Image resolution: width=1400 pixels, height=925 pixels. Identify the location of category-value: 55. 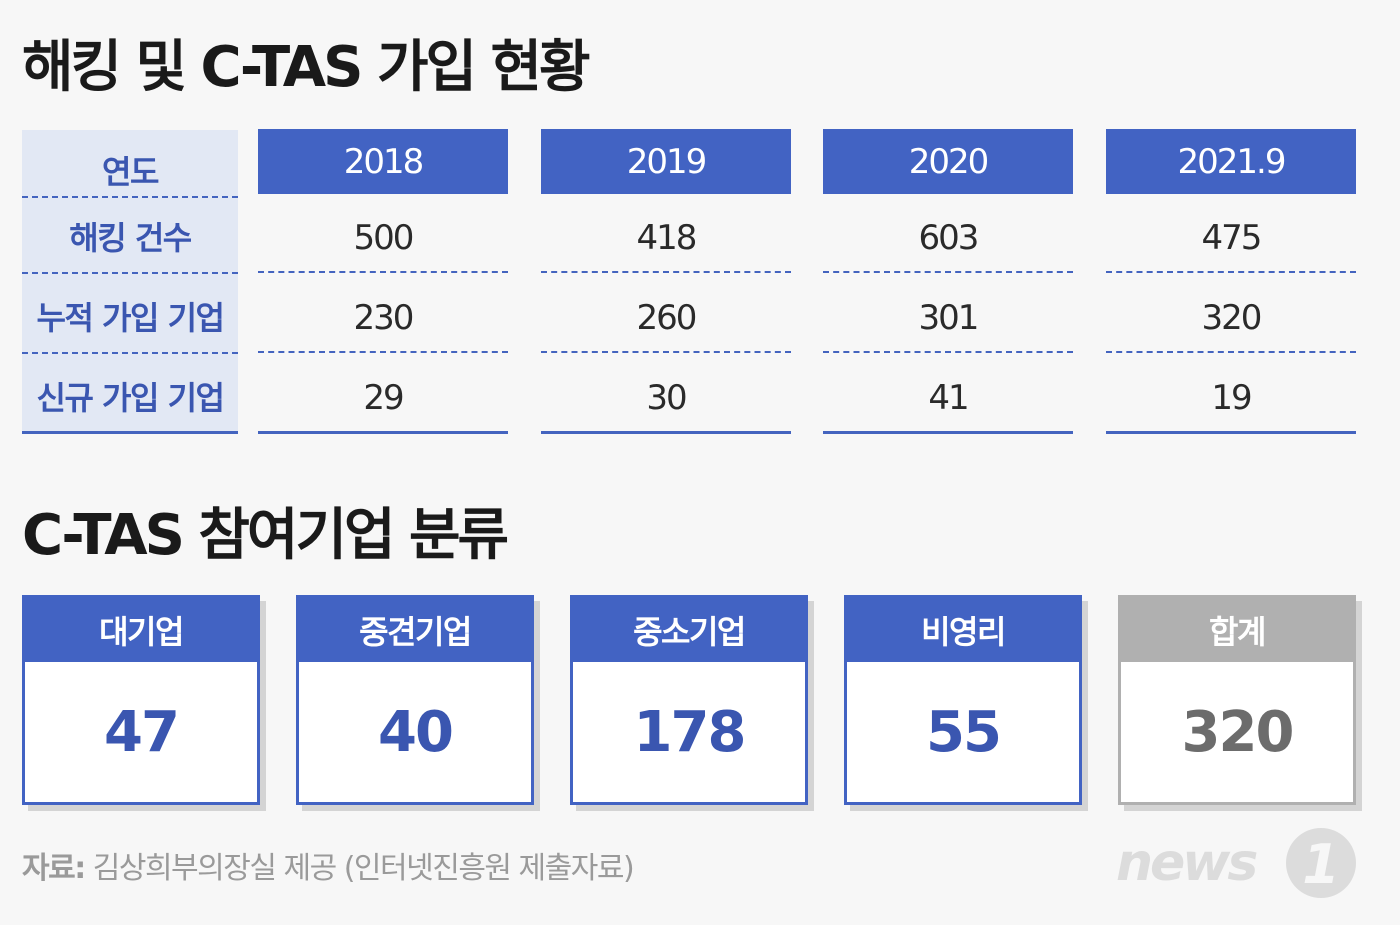
(964, 732).